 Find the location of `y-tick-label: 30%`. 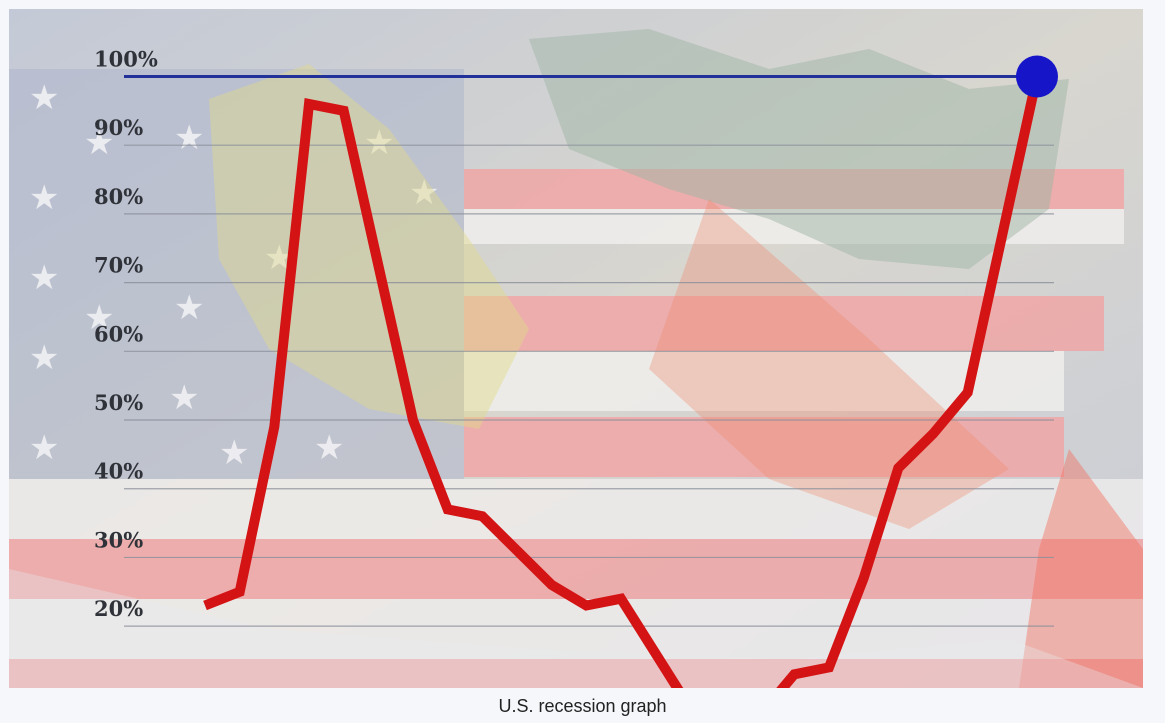

y-tick-label: 30% is located at coordinates (118, 539).